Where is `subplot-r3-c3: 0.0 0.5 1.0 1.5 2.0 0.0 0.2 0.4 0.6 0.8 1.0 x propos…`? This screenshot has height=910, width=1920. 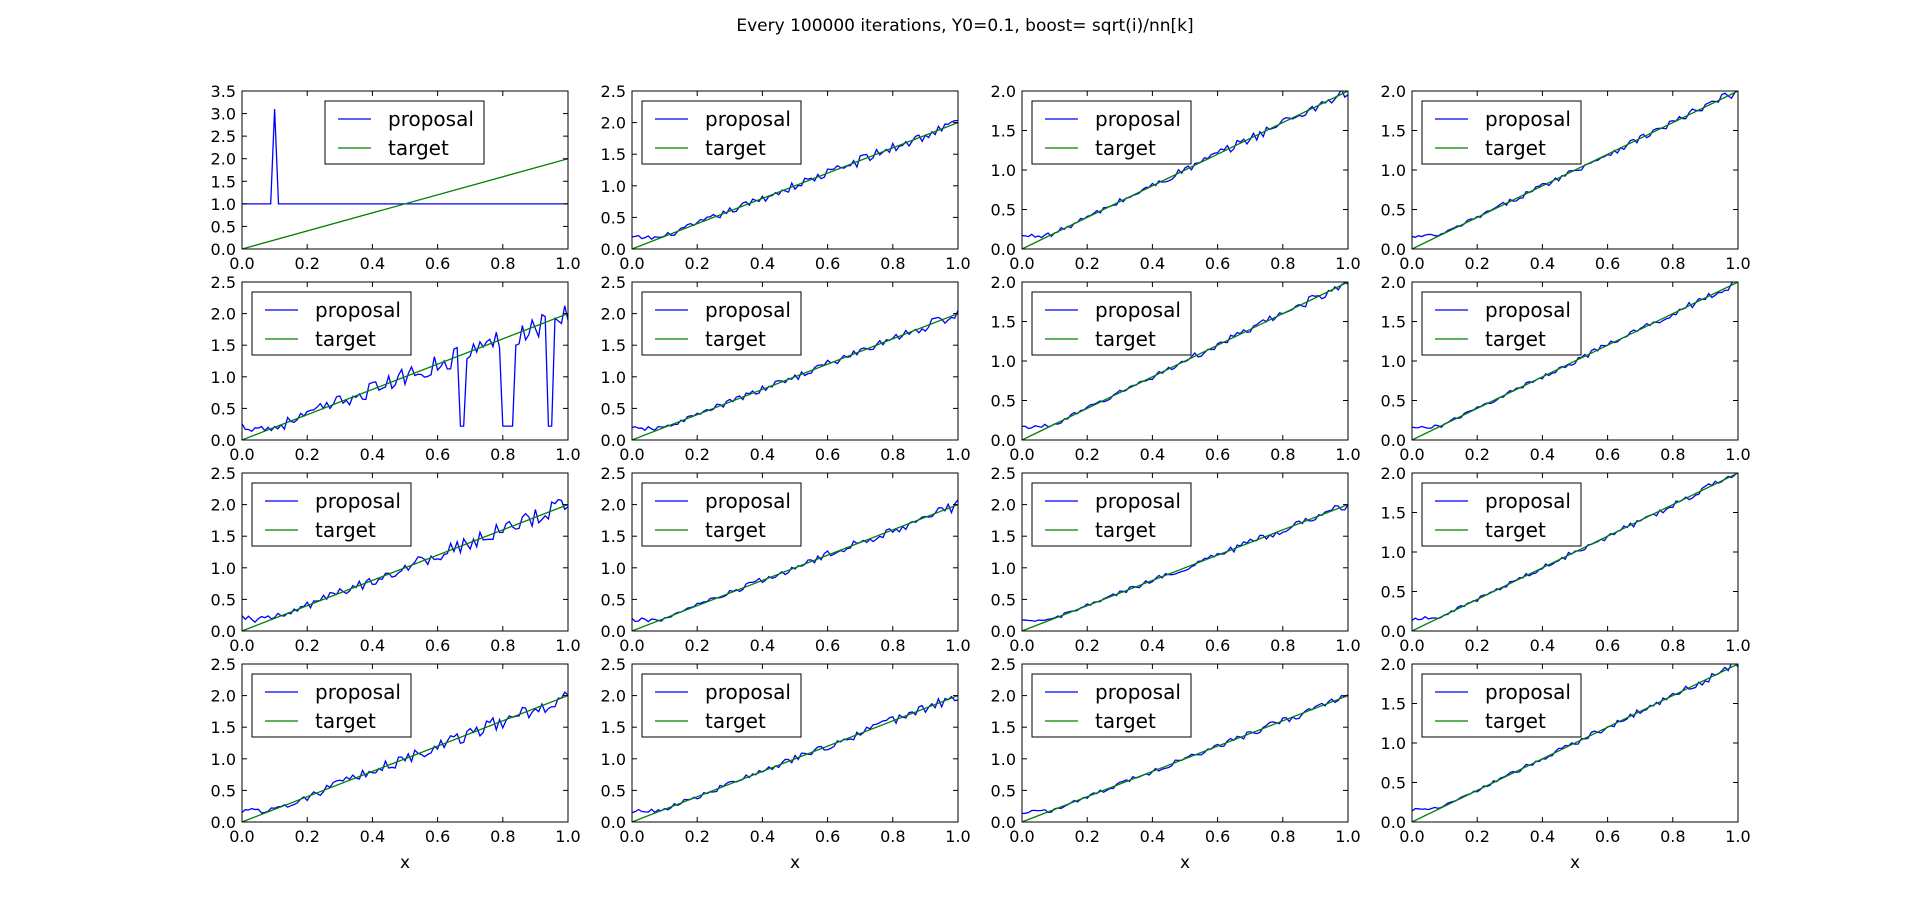
subplot-r3-c3: 0.0 0.5 1.0 1.5 2.0 0.0 0.2 0.4 0.6 0.8 1.0 x propos… is located at coordinates (1566, 764).